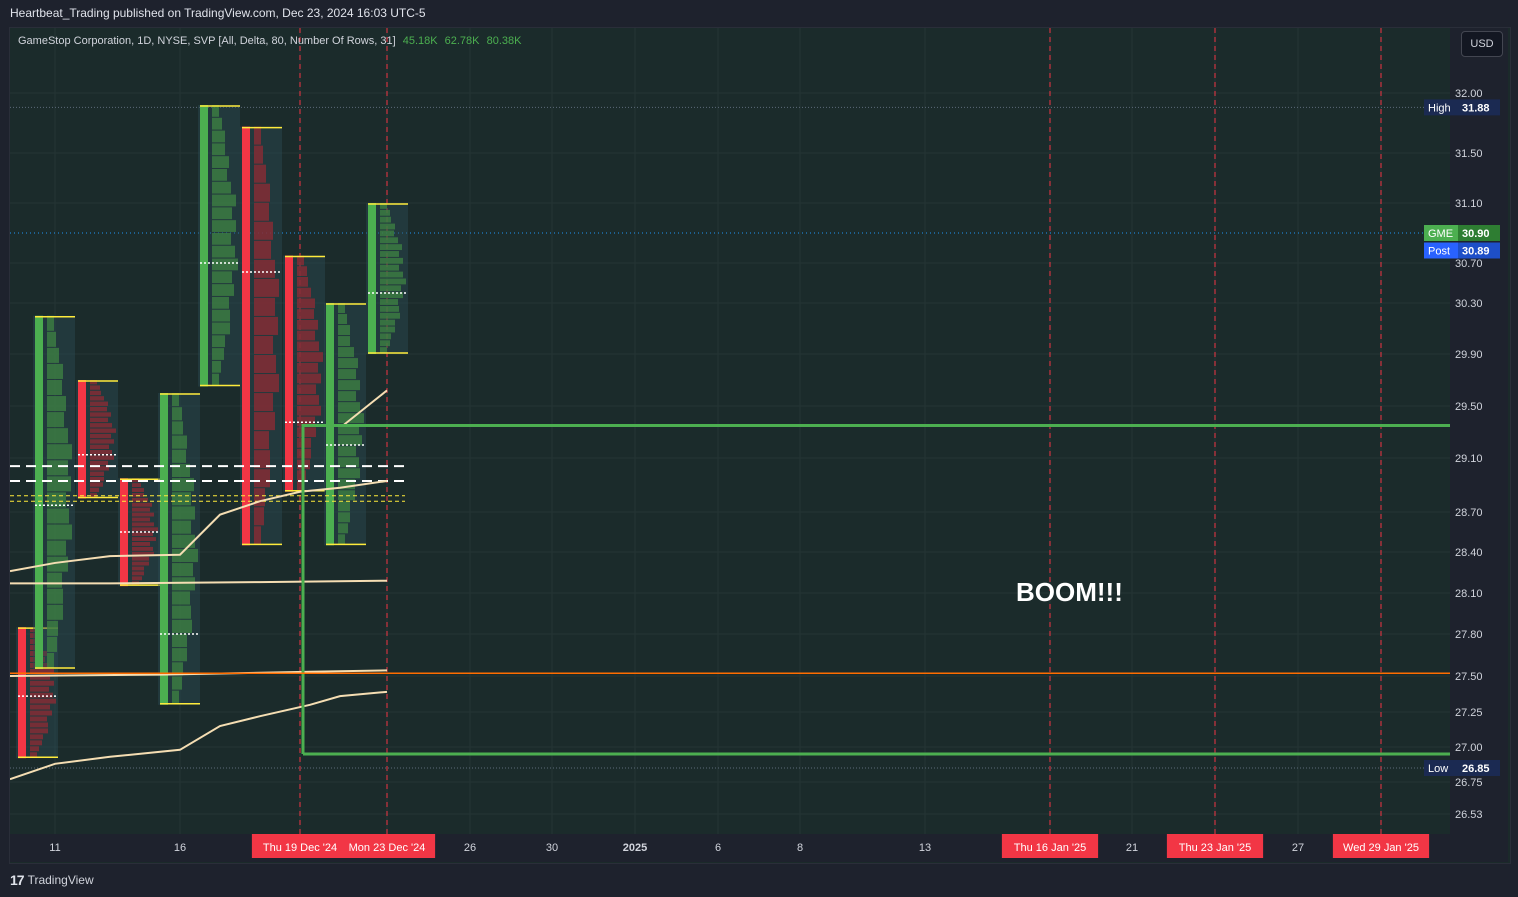 This screenshot has height=897, width=1518. I want to click on price-label-name: Post, so click(1439, 252).